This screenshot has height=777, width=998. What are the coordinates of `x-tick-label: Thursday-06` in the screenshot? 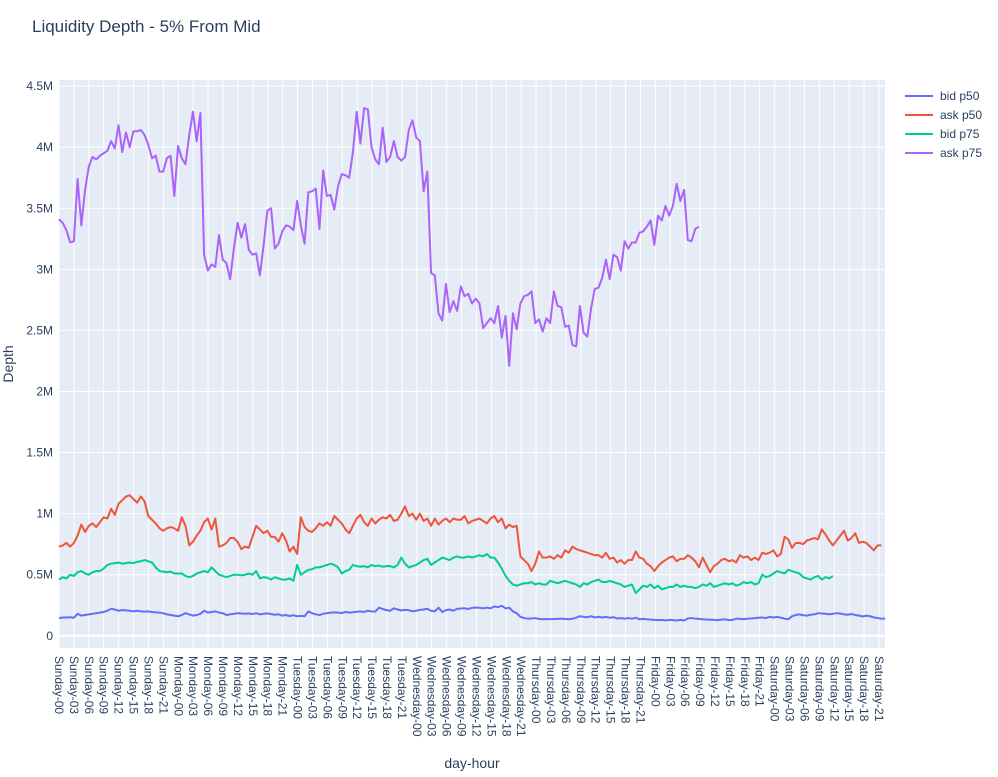 It's located at (566, 690).